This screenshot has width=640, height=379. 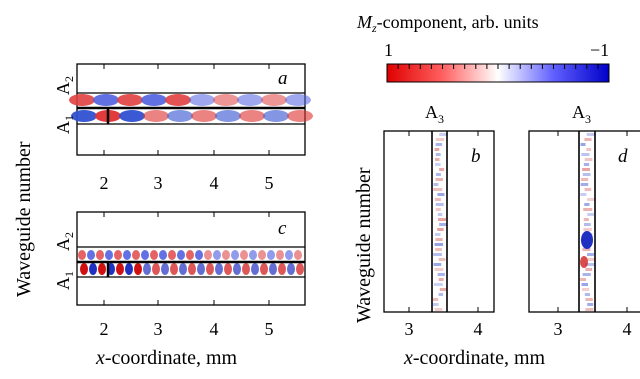 I want to click on panel-a: a, so click(x=191, y=109).